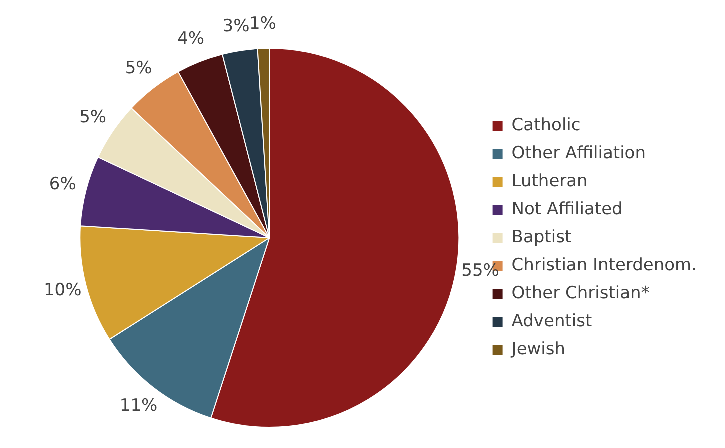 This screenshot has width=725, height=448. What do you see at coordinates (579, 153) in the screenshot?
I see `legend-label: Other Affiliation` at bounding box center [579, 153].